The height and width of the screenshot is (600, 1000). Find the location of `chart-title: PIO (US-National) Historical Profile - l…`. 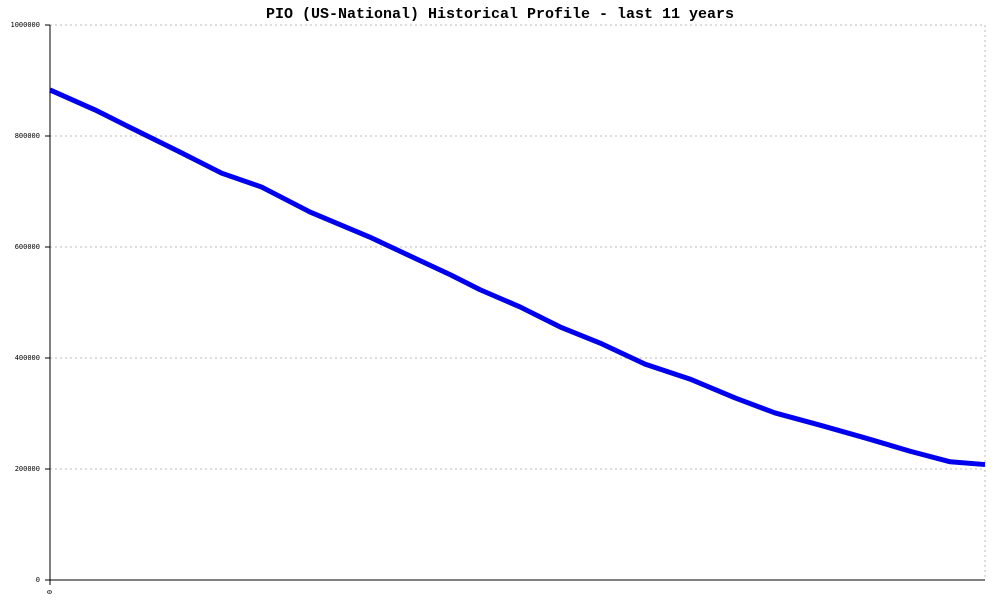

chart-title: PIO (US-National) Historical Profile - l… is located at coordinates (500, 14).